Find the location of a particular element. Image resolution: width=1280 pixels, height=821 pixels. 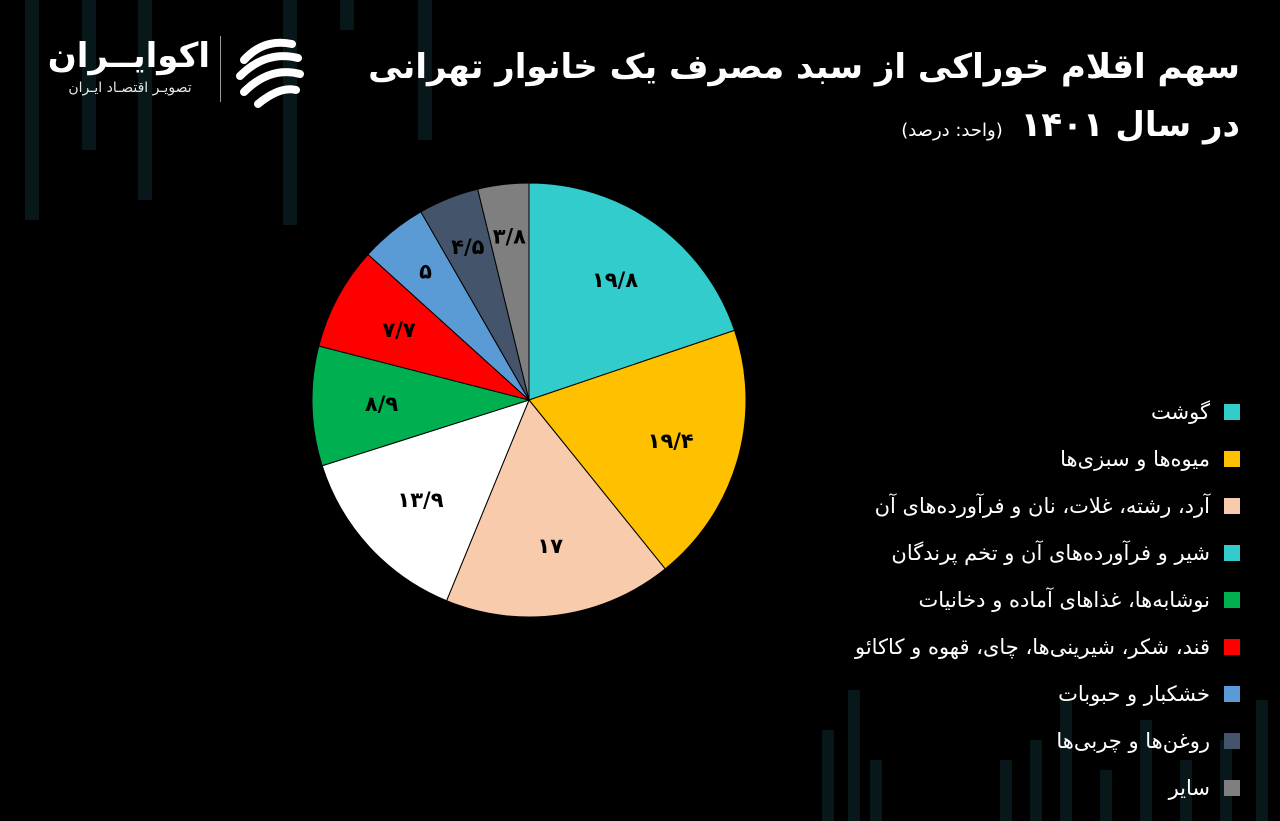

slice-data-label: ۵ is located at coordinates (425, 272).